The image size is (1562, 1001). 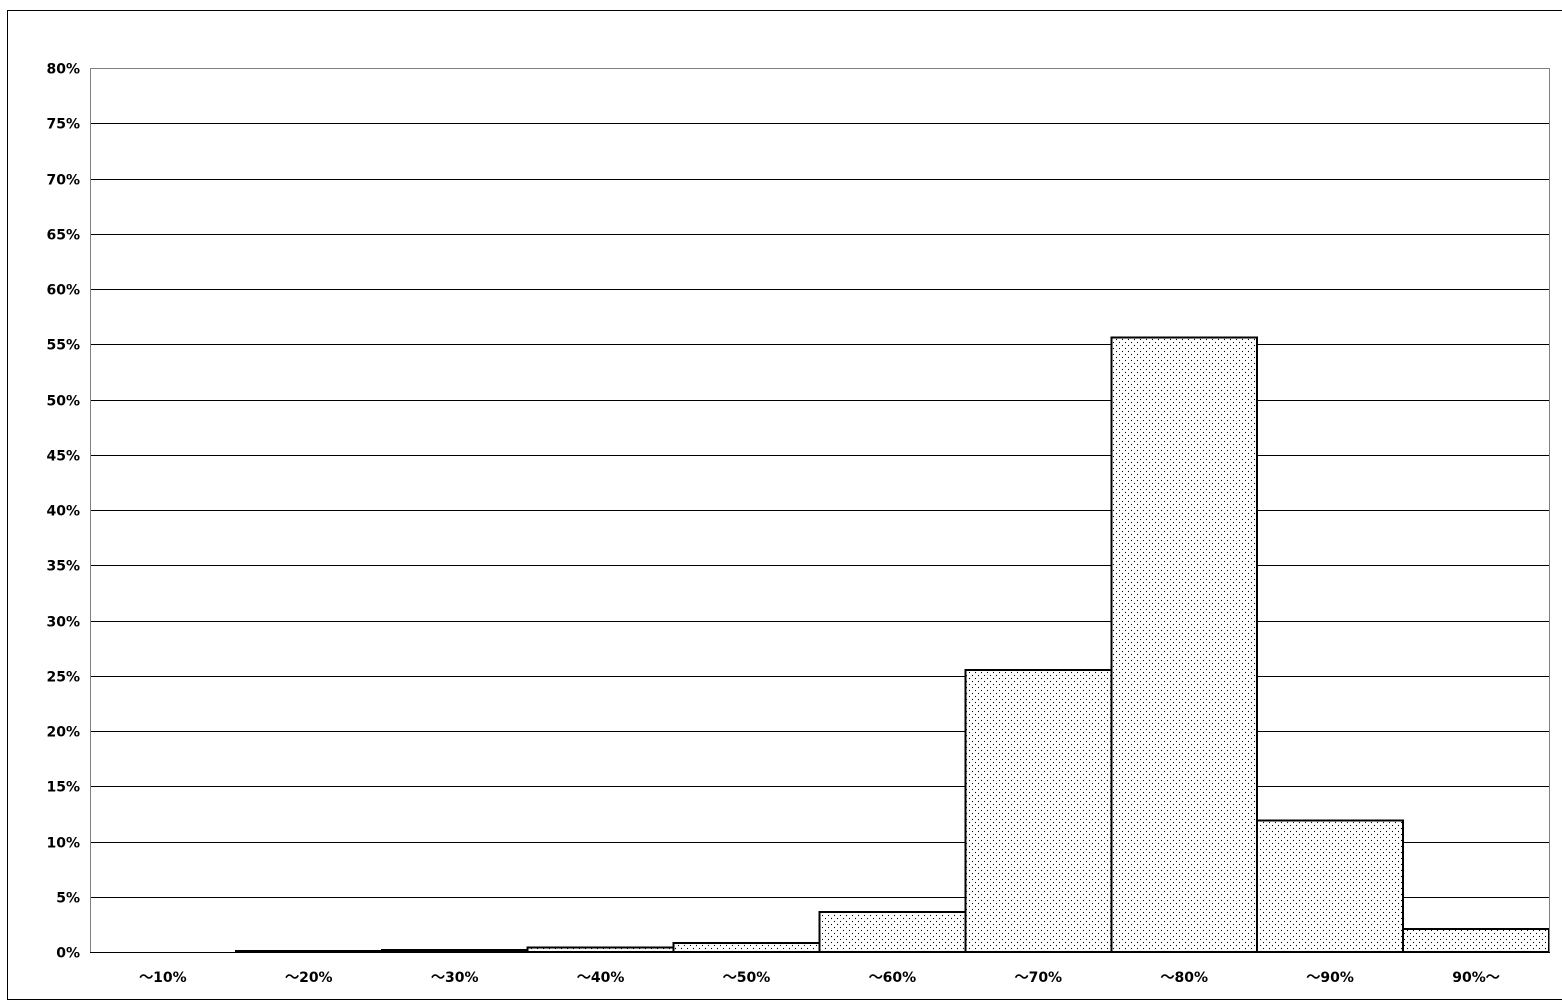 I want to click on y-tick-label: 70%, so click(x=63, y=181).